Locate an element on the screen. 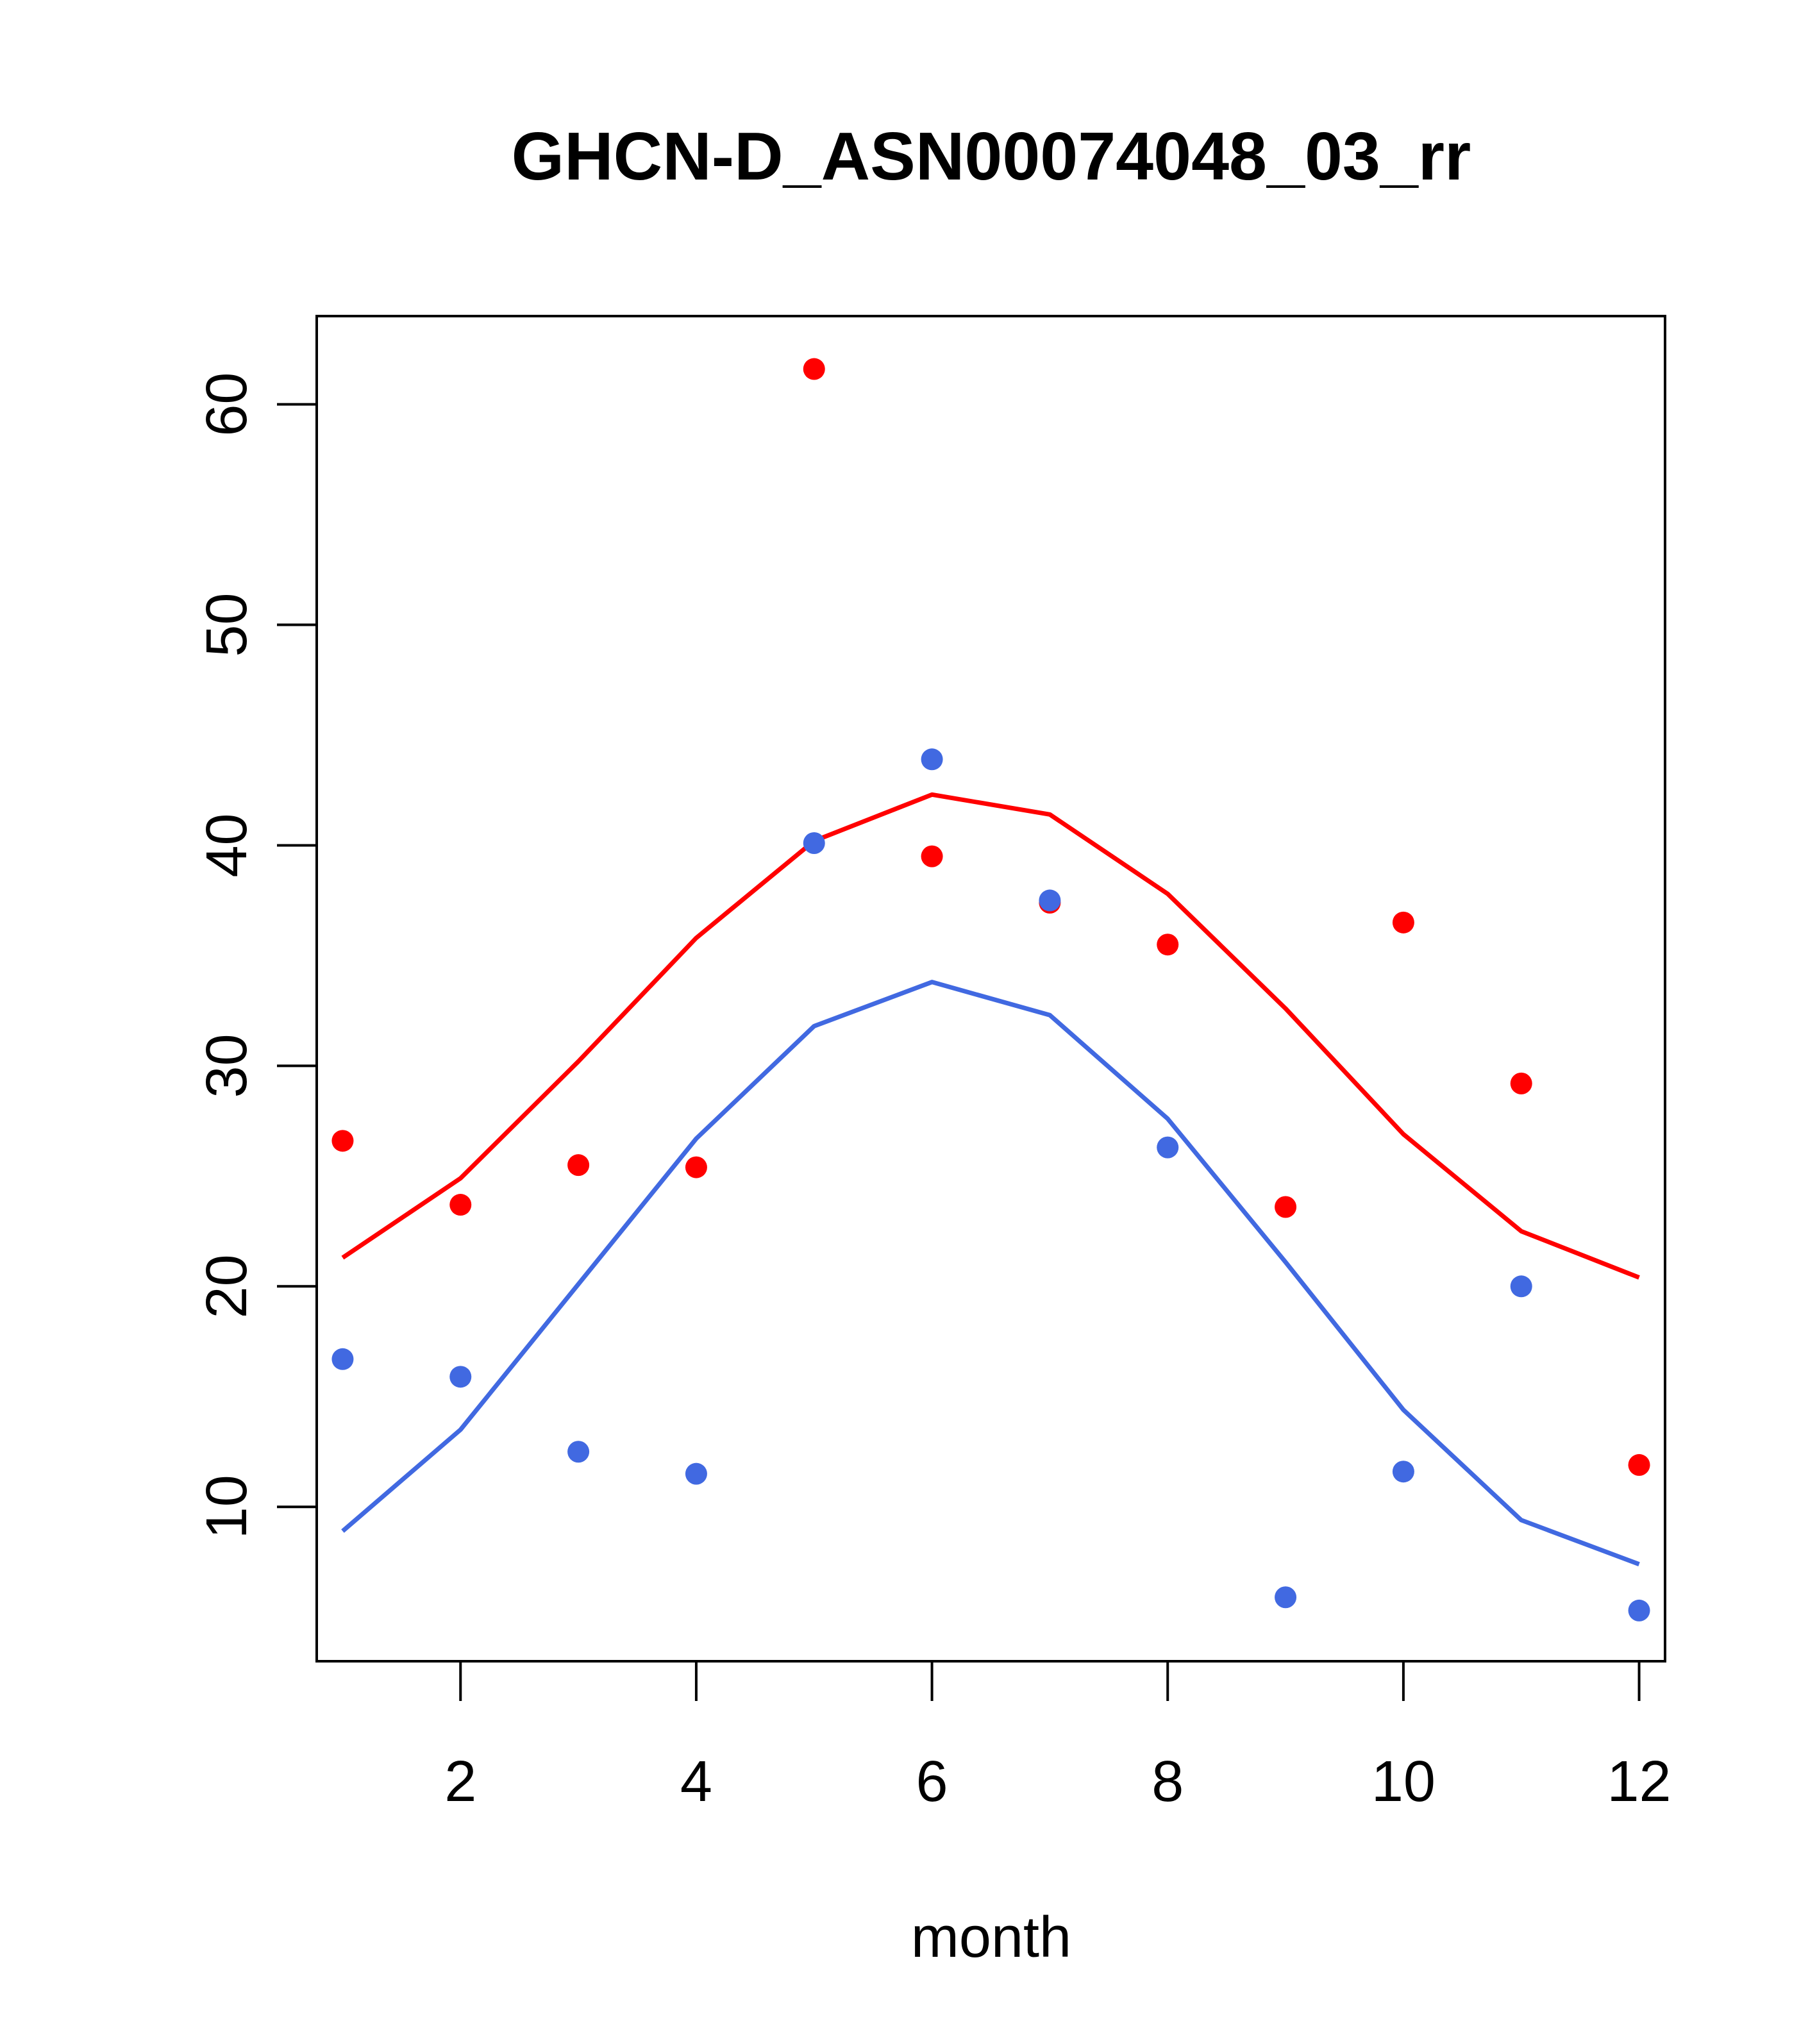 The width and height of the screenshot is (1817, 2044). y-tick-label: 20 is located at coordinates (227, 1286).